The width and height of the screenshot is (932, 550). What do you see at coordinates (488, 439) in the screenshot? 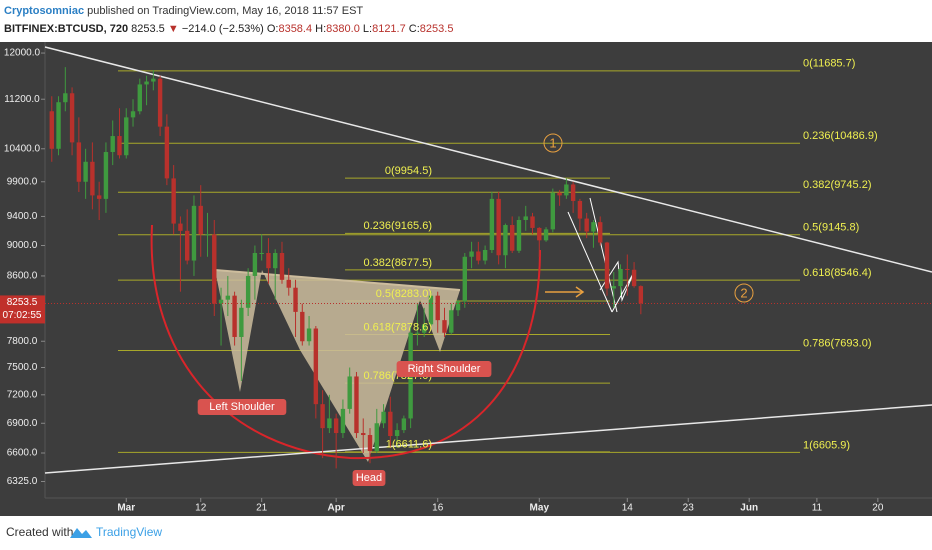
I see `trendline` at bounding box center [488, 439].